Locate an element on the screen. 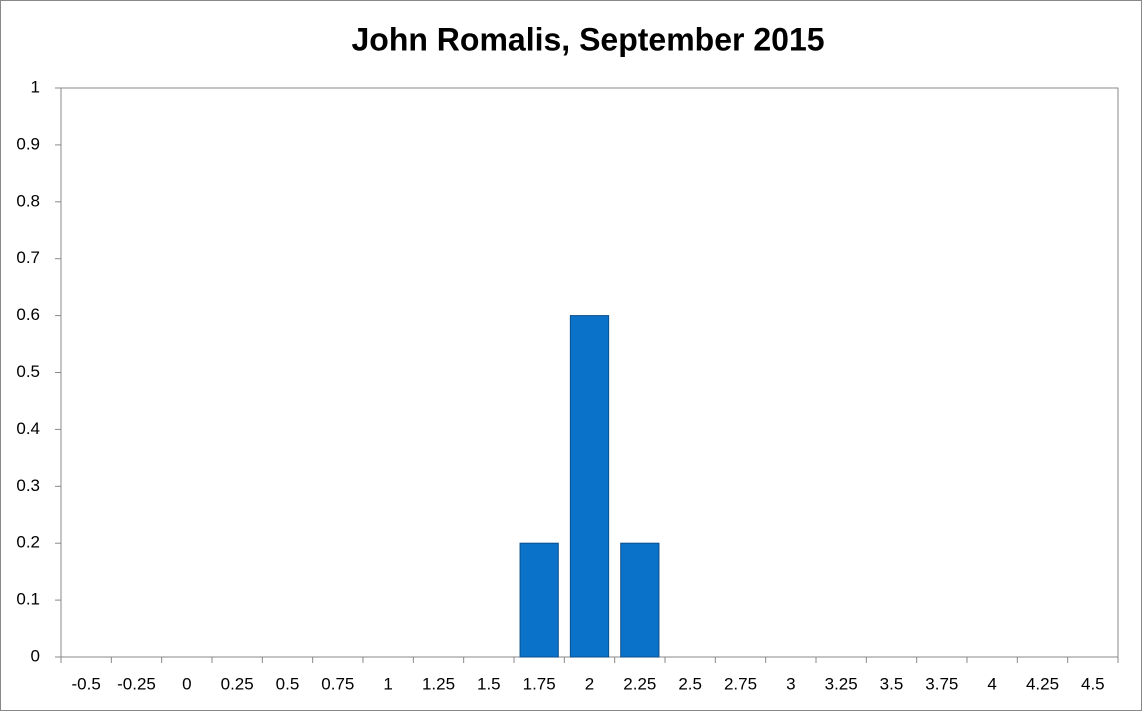 The width and height of the screenshot is (1142, 711). x-tick-label: 1 is located at coordinates (387, 683).